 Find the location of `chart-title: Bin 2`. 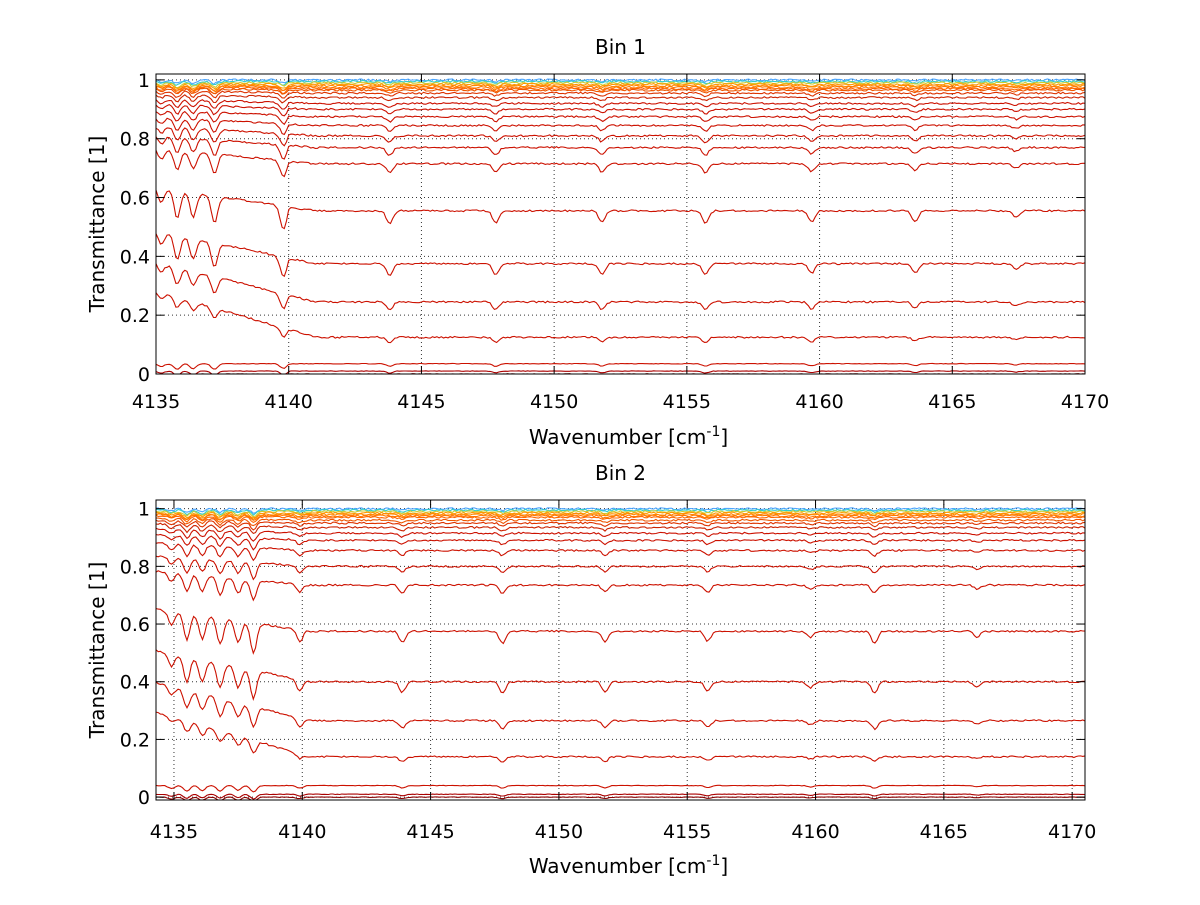

chart-title: Bin 2 is located at coordinates (620, 473).